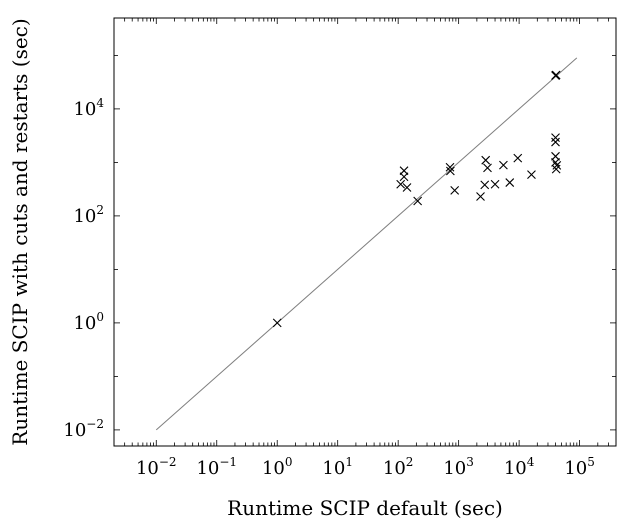  I want to click on x-axis-label: Runtime SCIP default (sec), so click(365, 508).